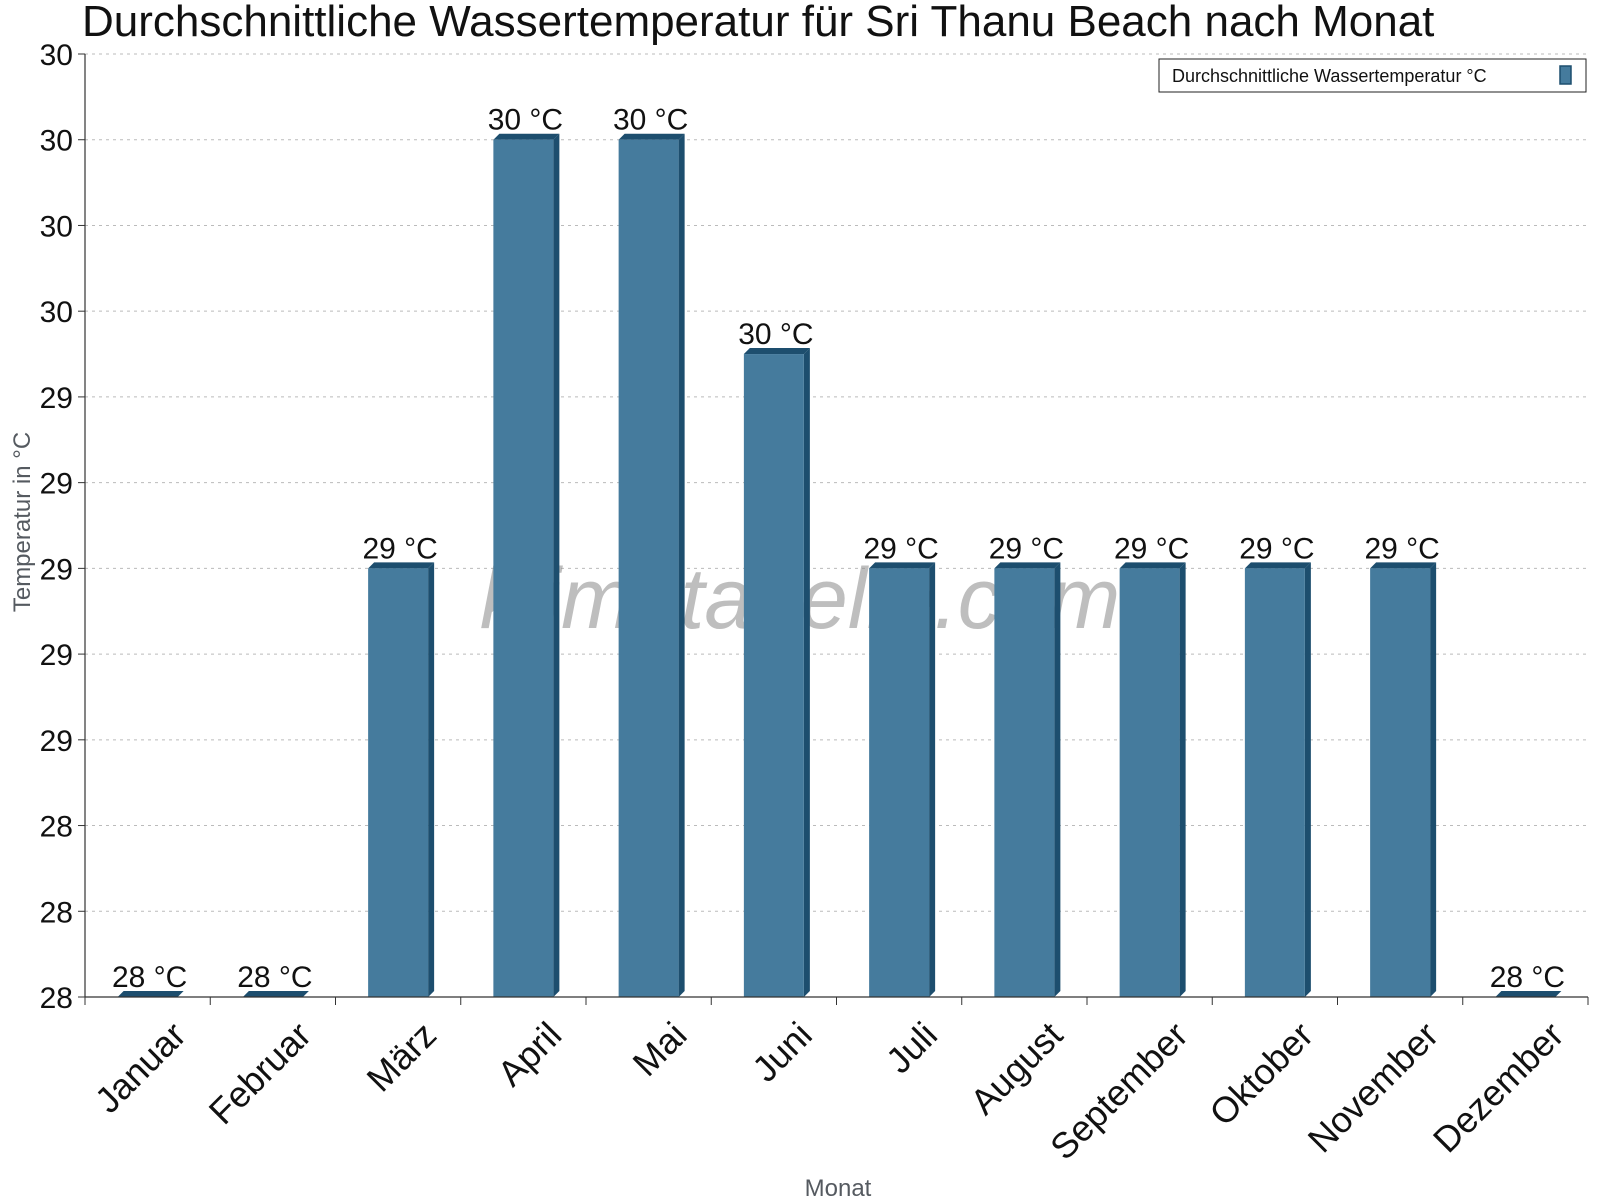 The image size is (1600, 1200). I want to click on legend-box, so click(1372, 75).